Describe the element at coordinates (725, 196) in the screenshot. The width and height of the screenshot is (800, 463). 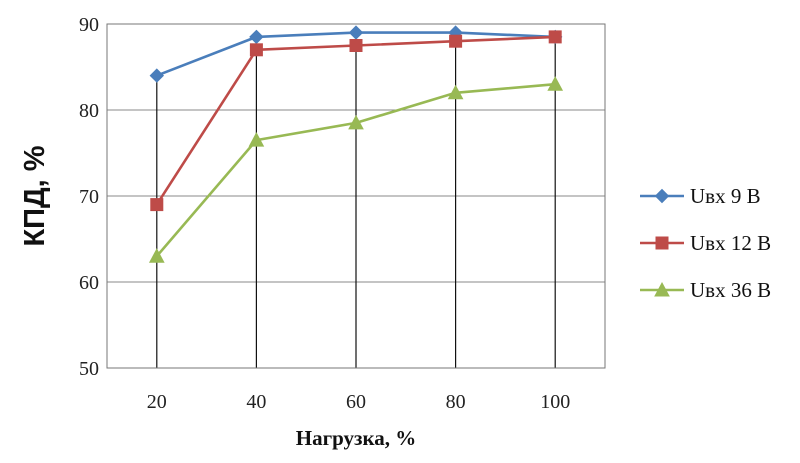
I see `legend-label: Uвх 9 В` at that location.